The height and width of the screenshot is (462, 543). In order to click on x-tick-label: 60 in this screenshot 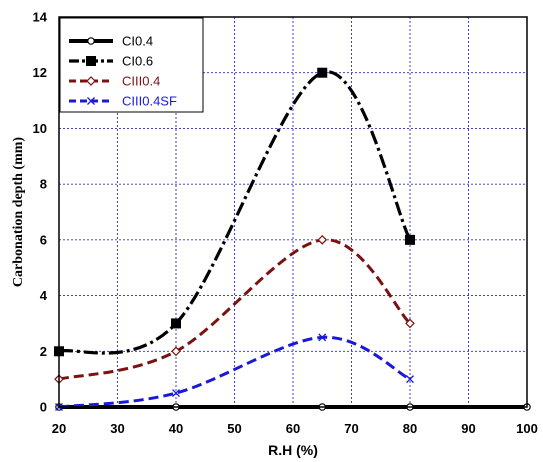, I will do `click(293, 428)`.